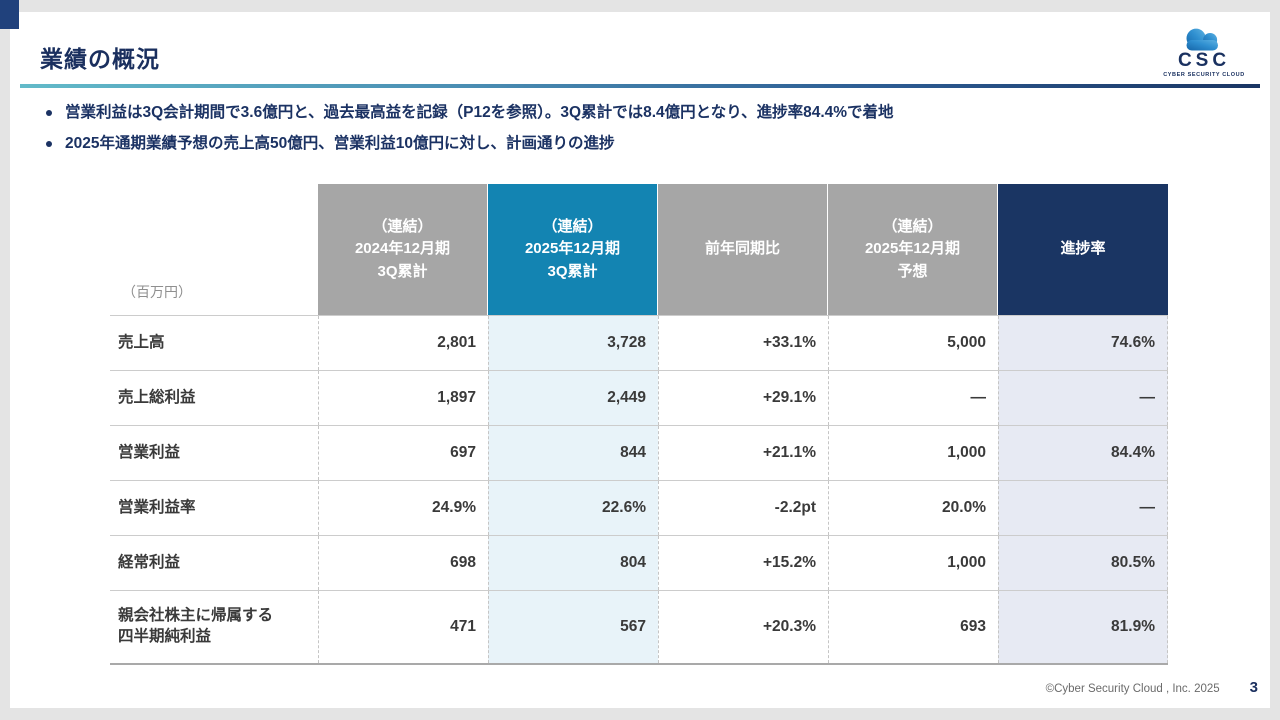 The height and width of the screenshot is (720, 1280). Describe the element at coordinates (573, 343) in the screenshot. I see `cell-value: 3,728` at that location.